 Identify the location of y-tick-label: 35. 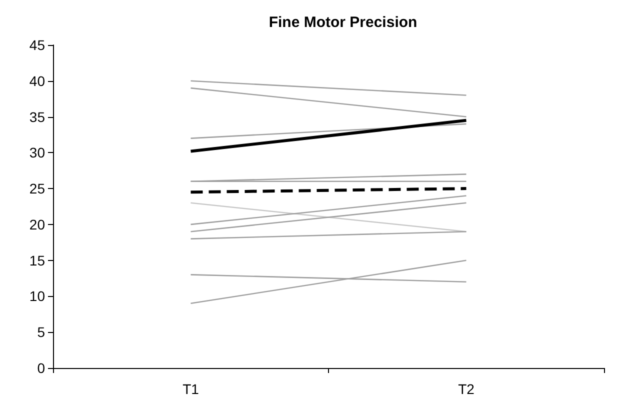
(37, 116).